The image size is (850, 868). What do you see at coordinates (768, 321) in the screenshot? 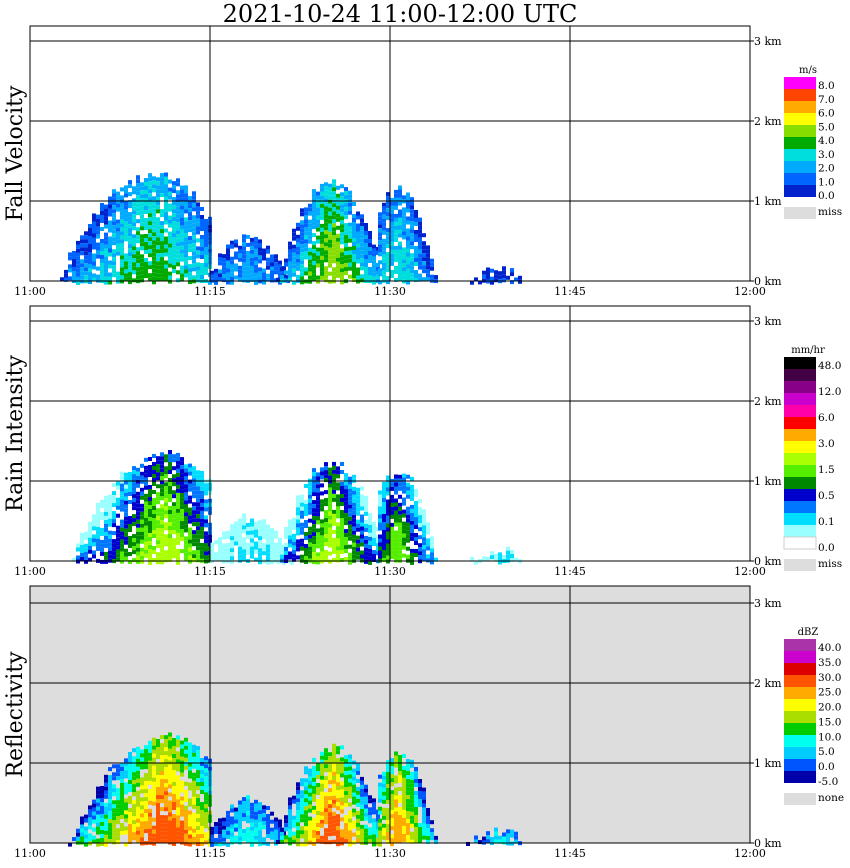
I see `y-tick-label: 3 km` at bounding box center [768, 321].